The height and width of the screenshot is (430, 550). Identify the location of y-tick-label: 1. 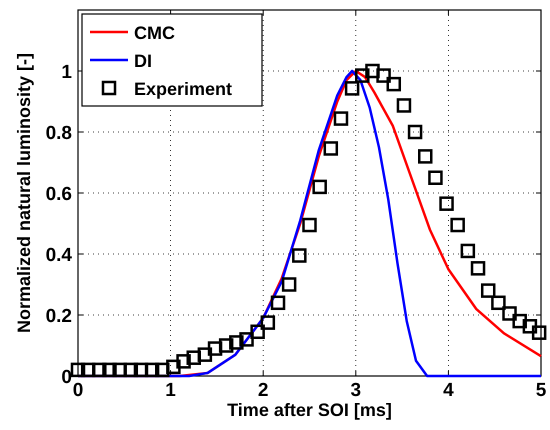
(66, 72).